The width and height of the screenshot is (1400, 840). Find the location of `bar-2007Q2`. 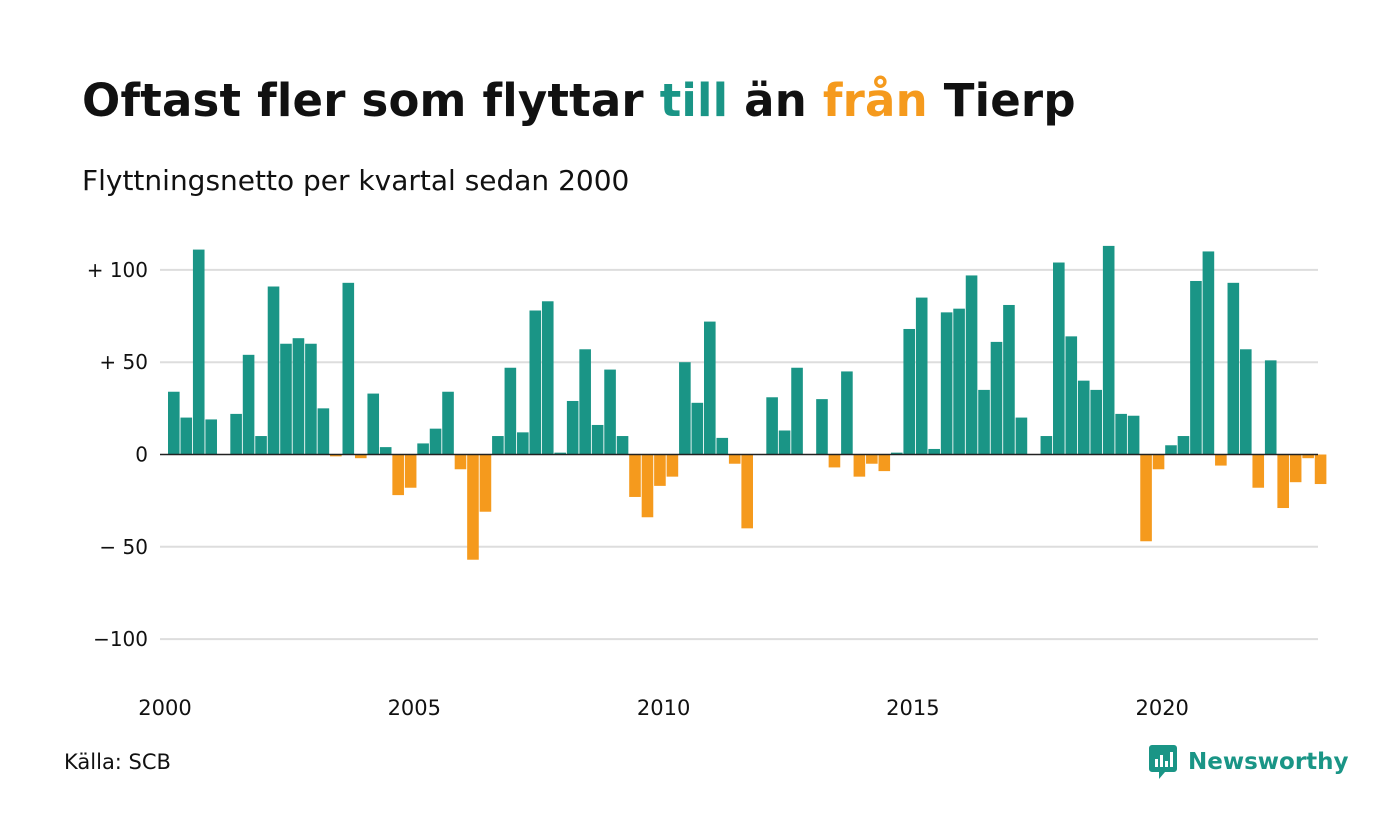

bar-2007Q2 is located at coordinates (535, 382).